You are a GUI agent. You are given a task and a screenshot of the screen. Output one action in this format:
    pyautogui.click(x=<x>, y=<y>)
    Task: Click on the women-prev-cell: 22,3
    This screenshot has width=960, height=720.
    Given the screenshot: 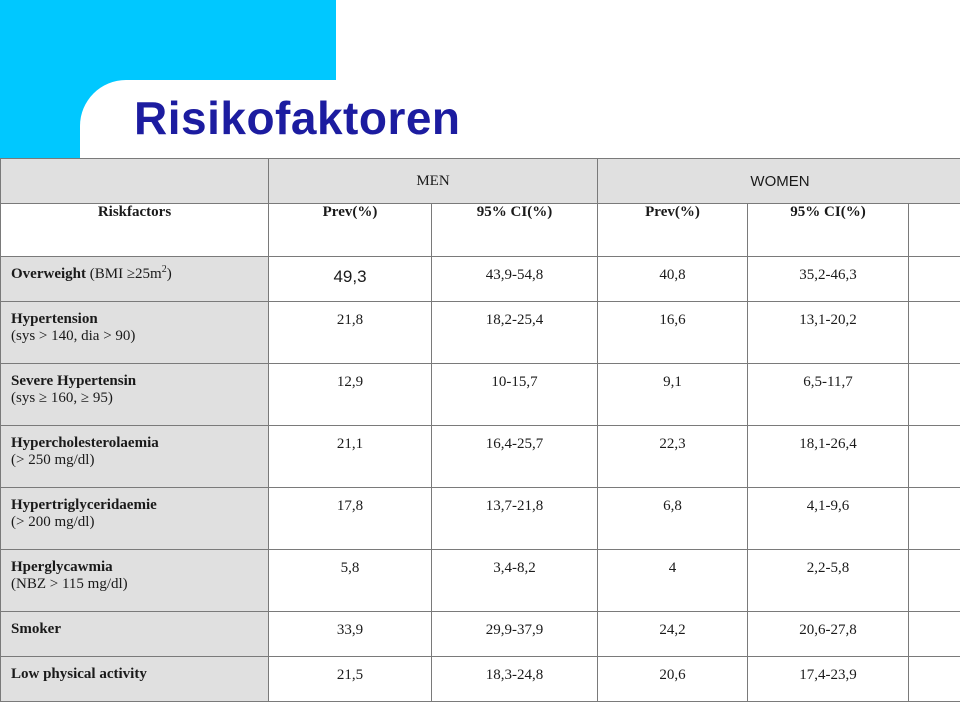 What is the action you would take?
    pyautogui.click(x=672, y=456)
    